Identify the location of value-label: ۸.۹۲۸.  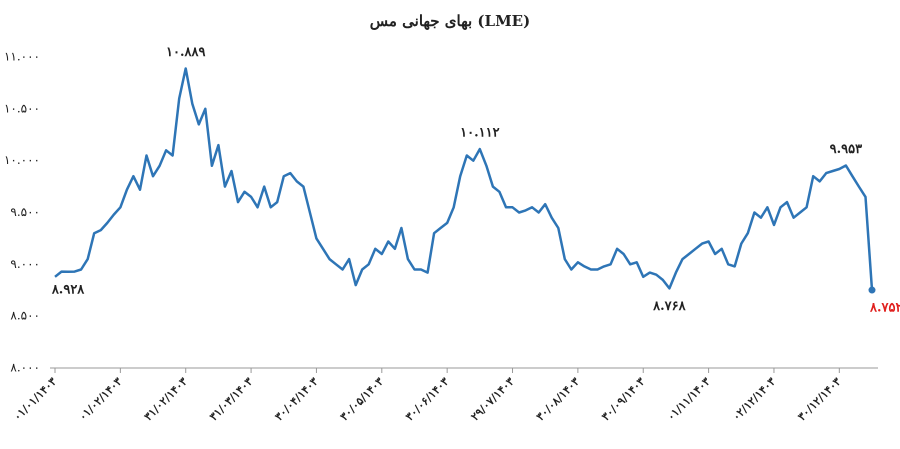
(68, 289).